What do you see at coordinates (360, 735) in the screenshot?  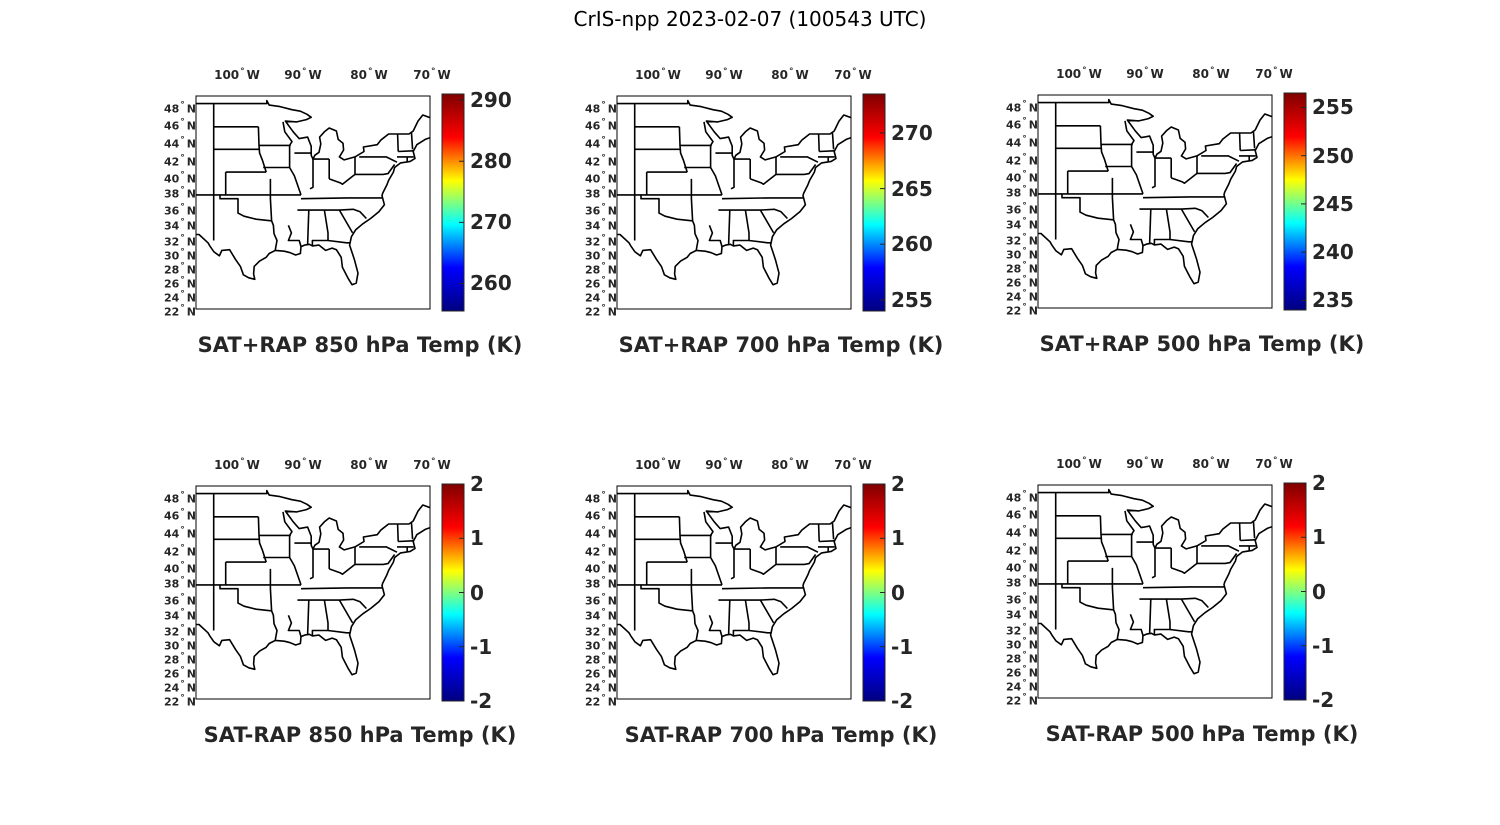 I see `panel-title: SAT-RAP 850 hPa Temp (K)` at bounding box center [360, 735].